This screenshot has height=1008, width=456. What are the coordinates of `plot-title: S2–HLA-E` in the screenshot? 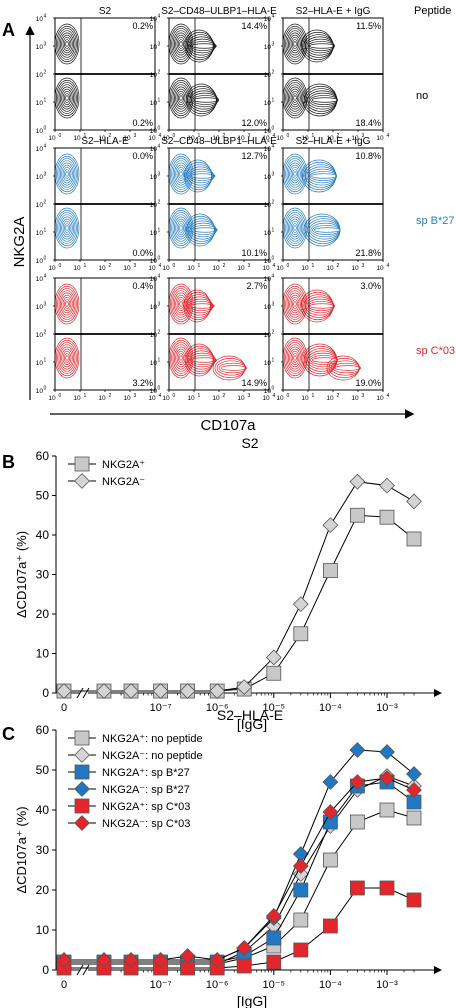 It's located at (105, 141).